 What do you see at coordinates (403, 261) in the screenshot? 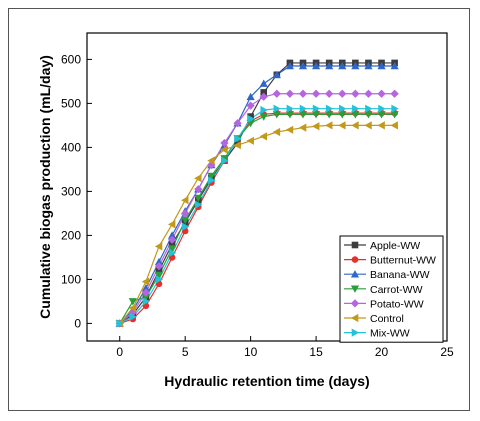
I see `legend-label-butternut-ww: Butternut-WW` at bounding box center [403, 261].